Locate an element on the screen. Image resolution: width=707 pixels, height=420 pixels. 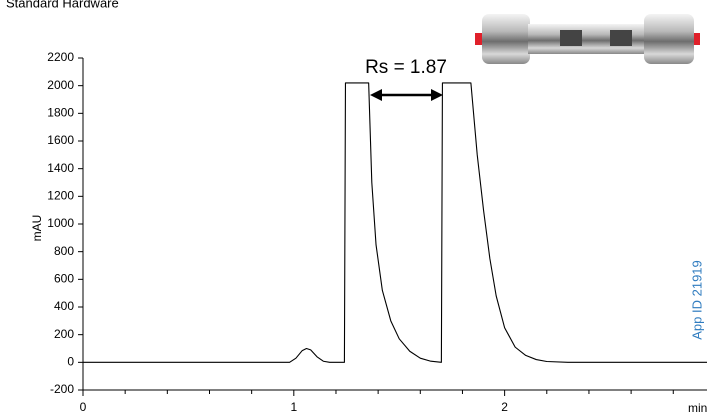
y-axis-label: mAU is located at coordinates (37, 228).